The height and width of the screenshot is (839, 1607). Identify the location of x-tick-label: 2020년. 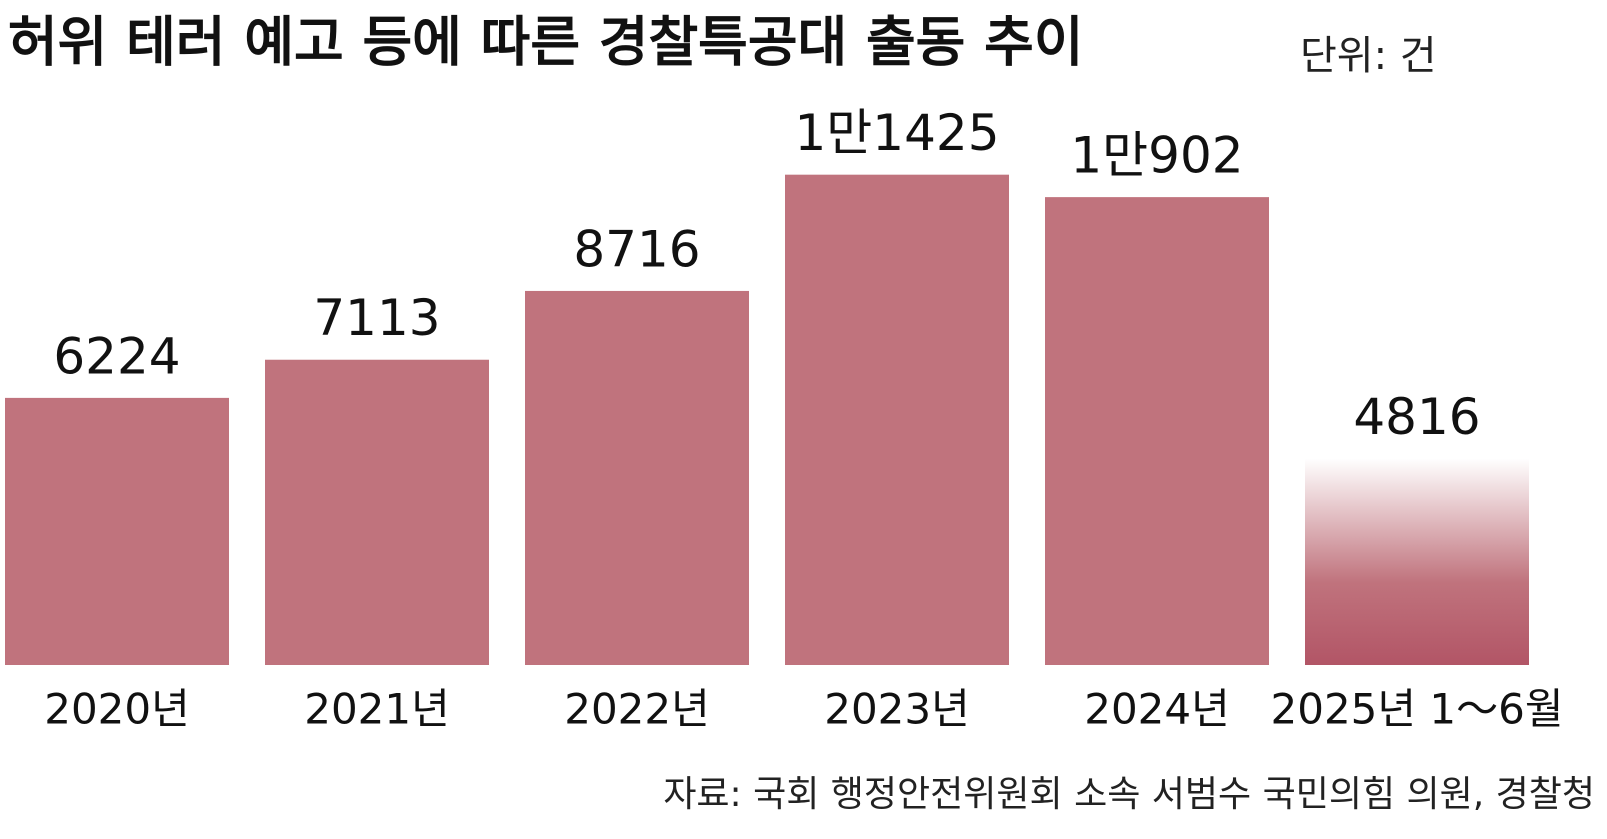
(117, 709).